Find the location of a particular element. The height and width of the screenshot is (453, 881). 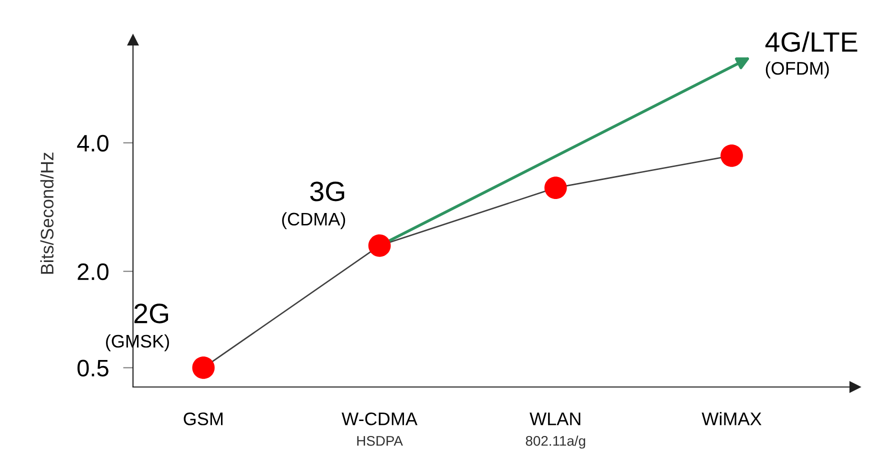

x-tick-label: WLAN 802.11a/g is located at coordinates (556, 430).